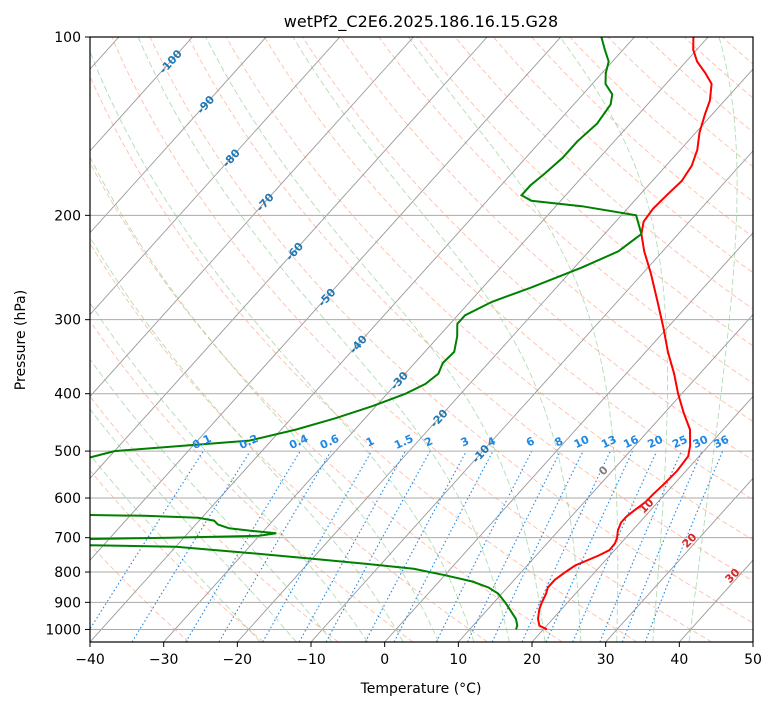  I want to click on mixing-ratio-label: 13, so click(608, 442).